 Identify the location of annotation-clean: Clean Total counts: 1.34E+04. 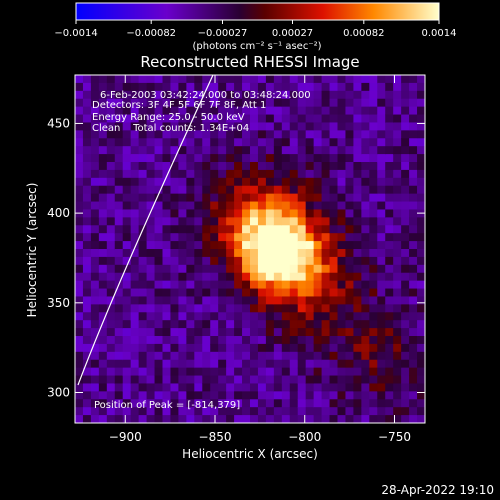
(170, 128).